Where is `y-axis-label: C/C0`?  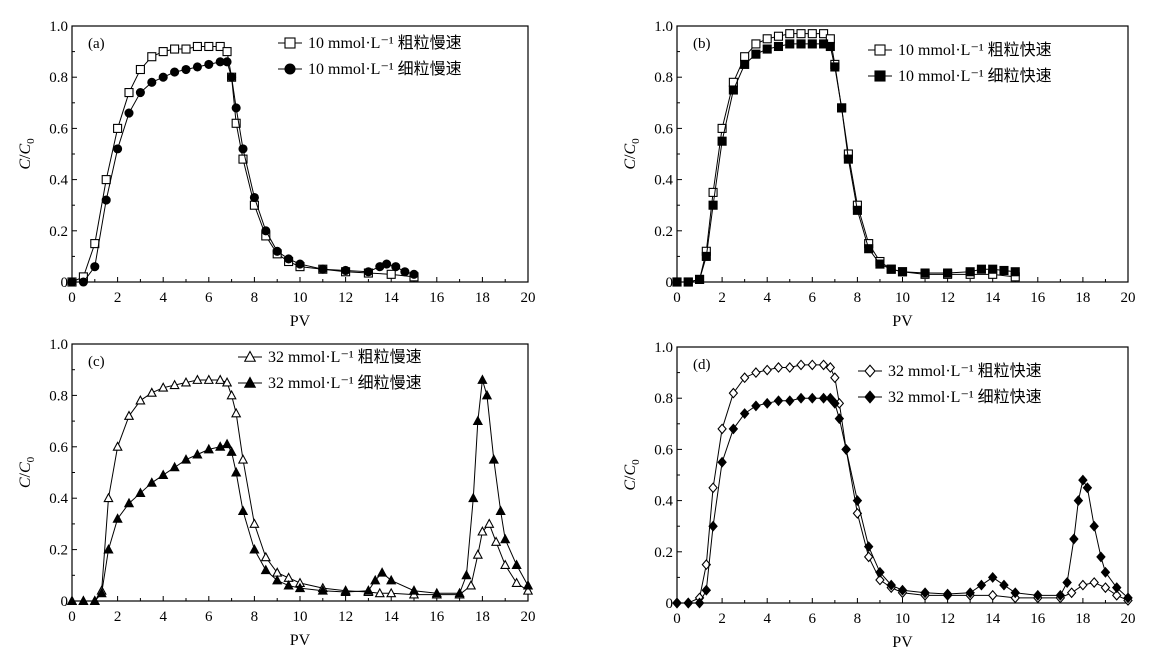
y-axis-label: C/C0 is located at coordinates (27, 154).